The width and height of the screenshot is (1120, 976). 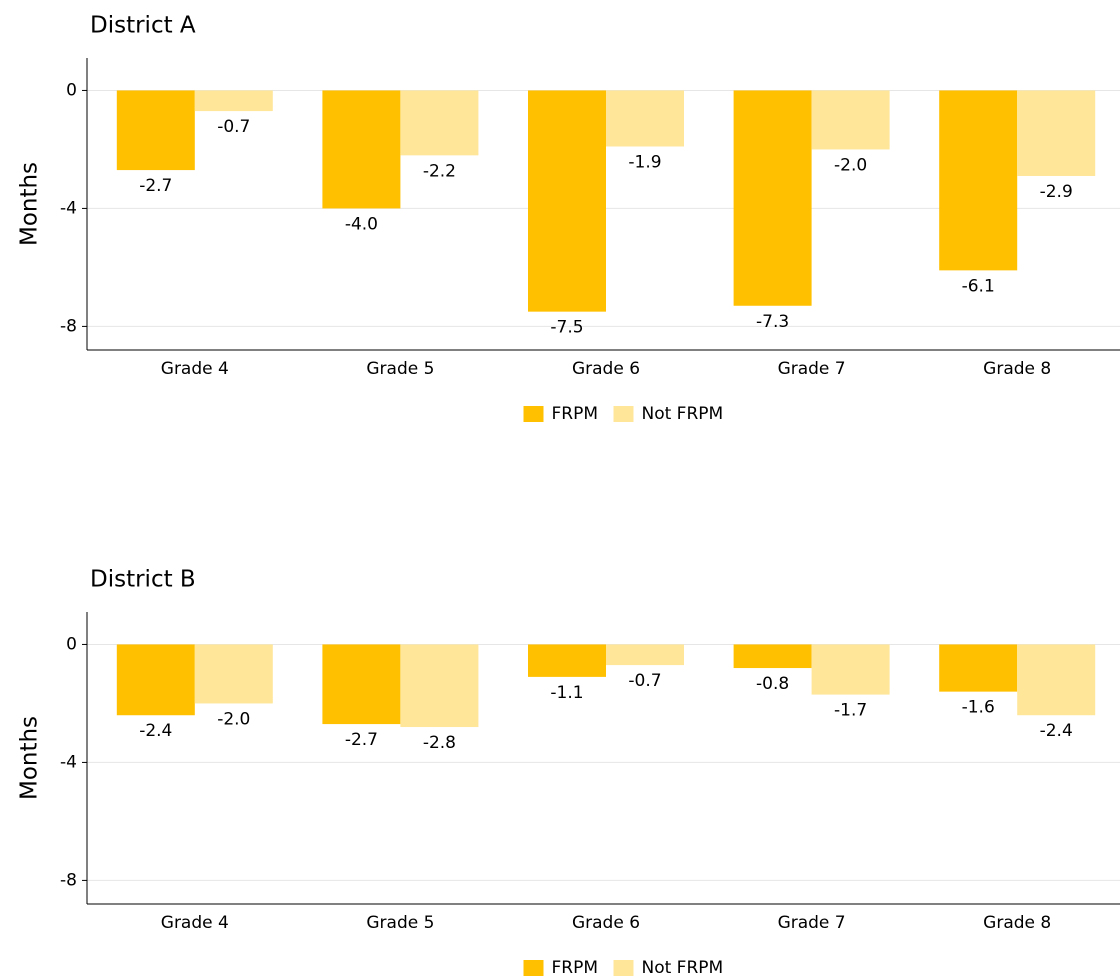 What do you see at coordinates (850, 711) in the screenshot?
I see `value-label: -1.7` at bounding box center [850, 711].